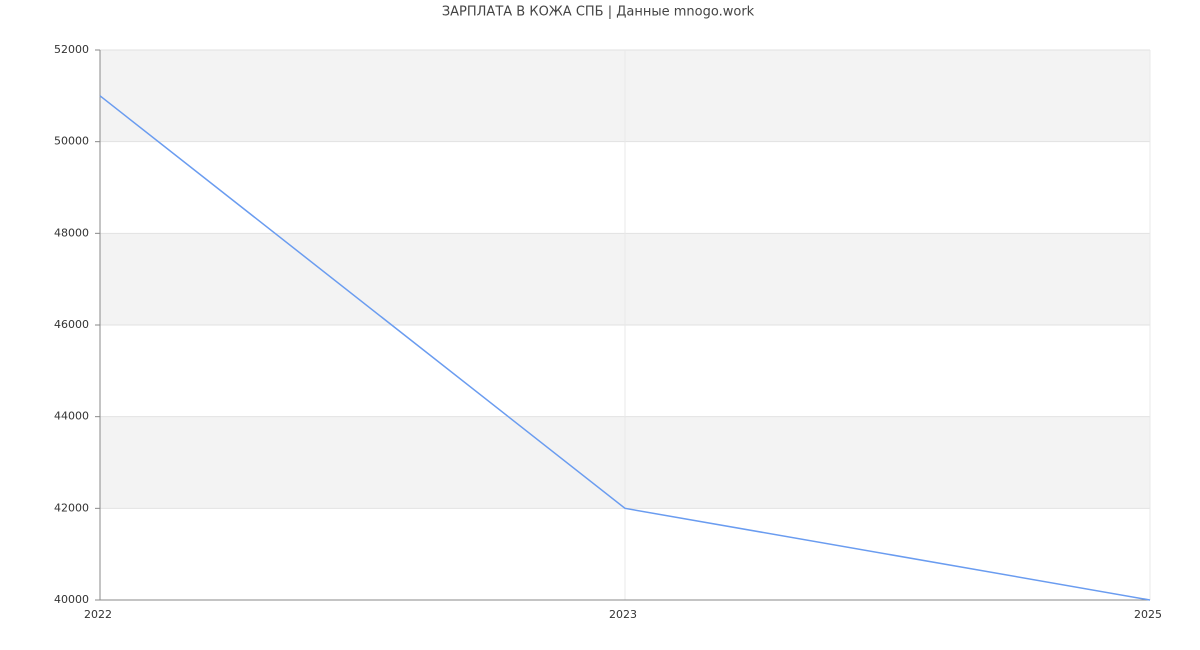  What do you see at coordinates (98, 614) in the screenshot?
I see `x-tick-label: 2022` at bounding box center [98, 614].